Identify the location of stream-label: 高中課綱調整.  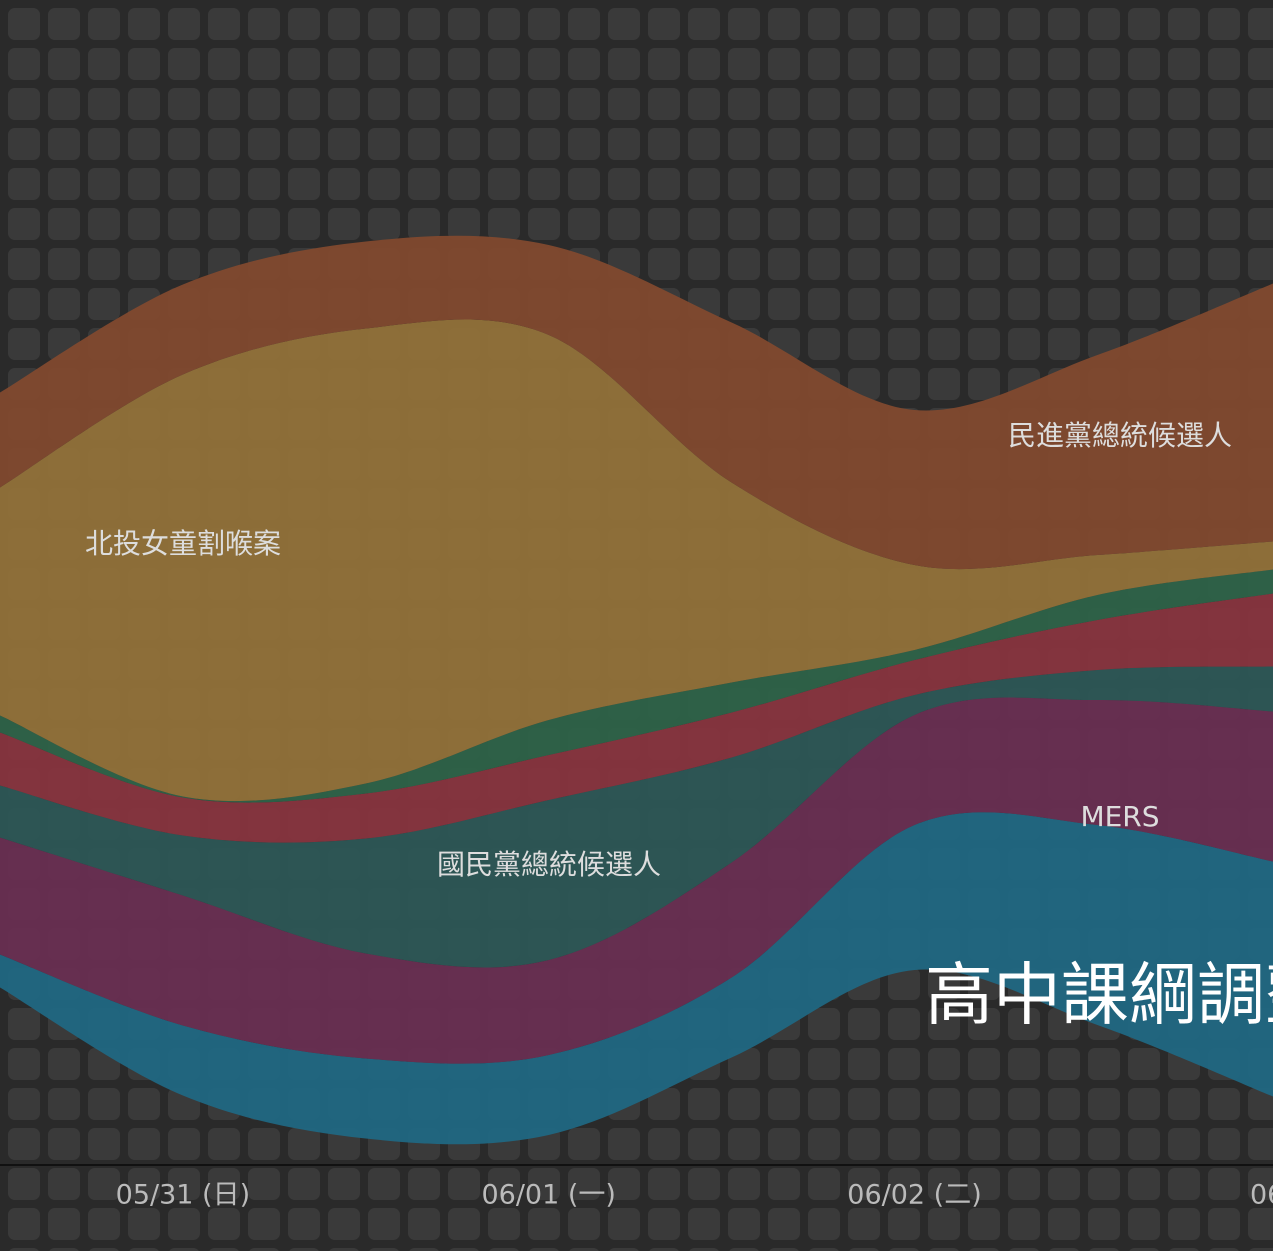
(1099, 996).